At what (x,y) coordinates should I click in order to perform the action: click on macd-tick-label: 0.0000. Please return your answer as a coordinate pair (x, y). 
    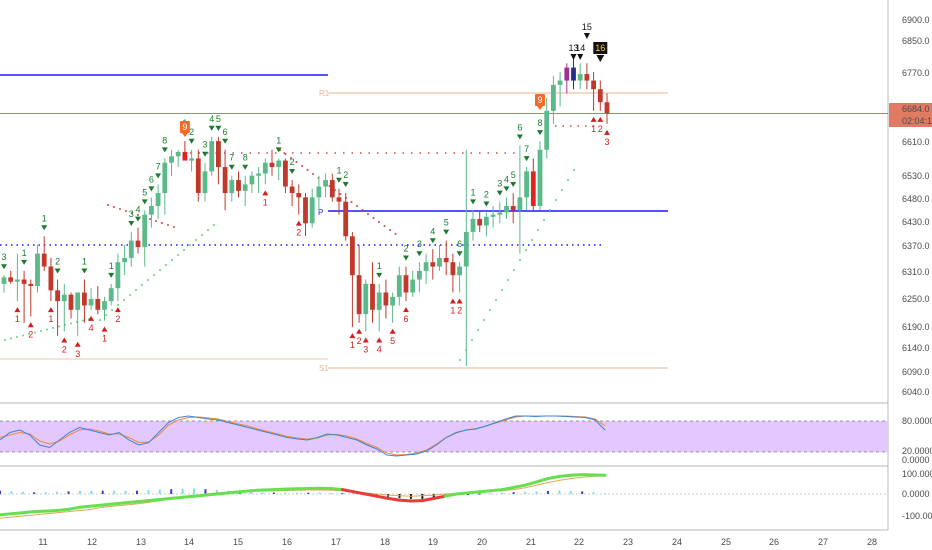
    Looking at the image, I should click on (916, 494).